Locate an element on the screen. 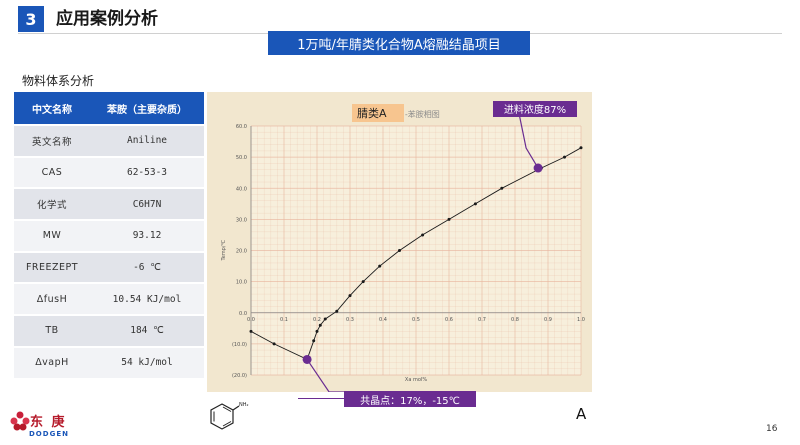 This screenshot has width=800, height=445. x-tick-label: 0.9 is located at coordinates (548, 320).